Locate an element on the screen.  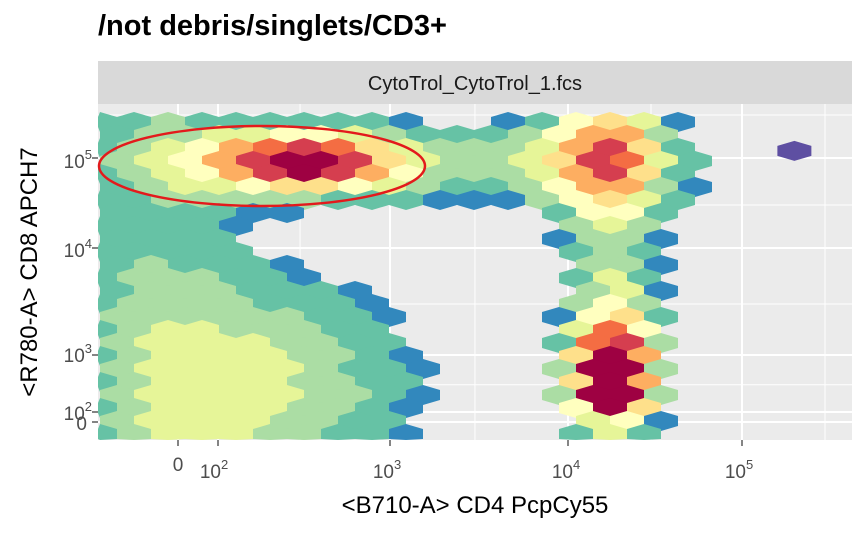
y-tick-label-3: 104 is located at coordinates (78, 249).